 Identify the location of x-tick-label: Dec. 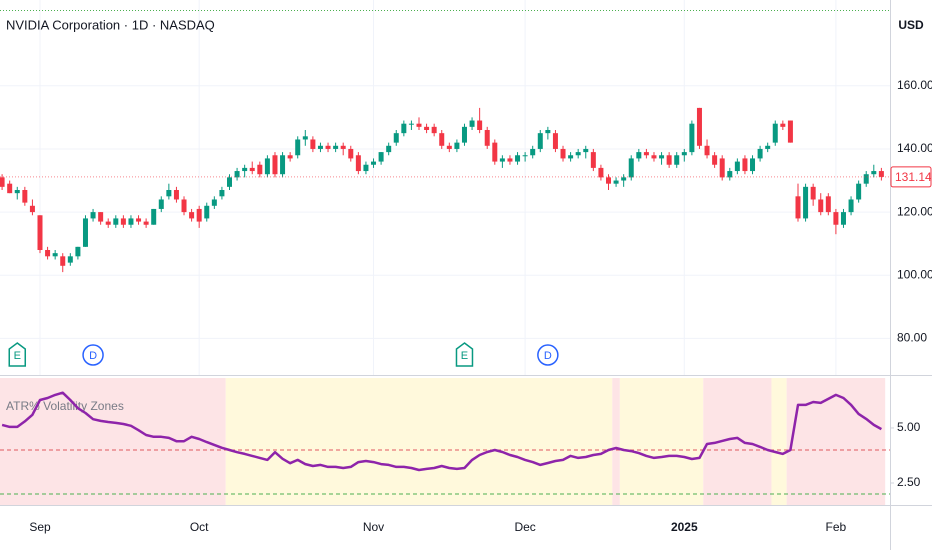
(524, 527).